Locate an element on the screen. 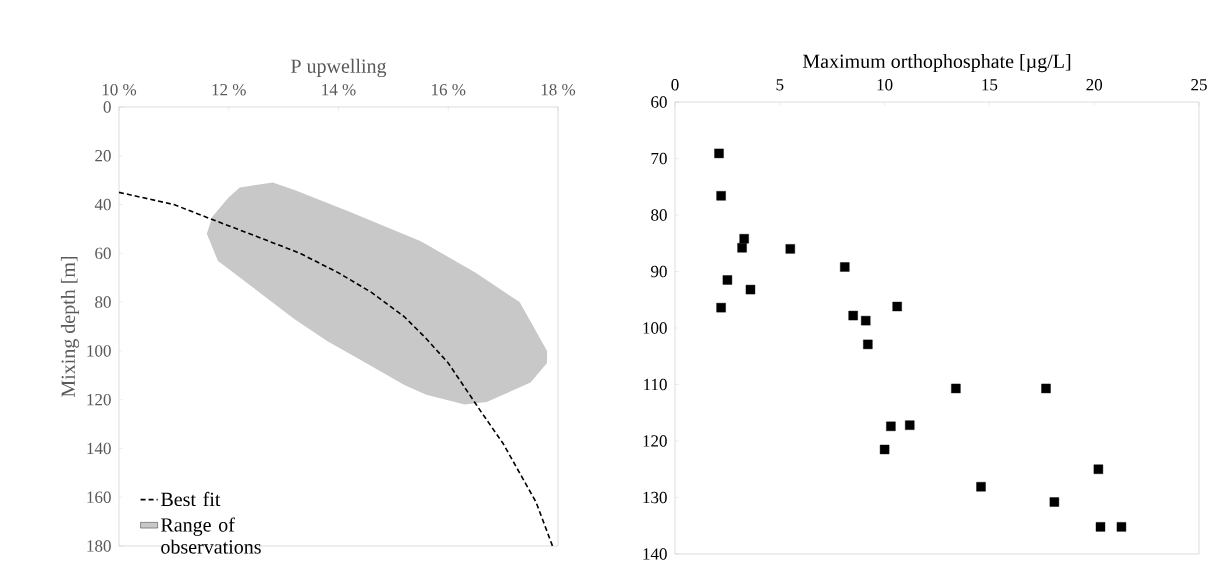 The width and height of the screenshot is (1218, 562). y-tick-label: 0 is located at coordinates (107, 107).